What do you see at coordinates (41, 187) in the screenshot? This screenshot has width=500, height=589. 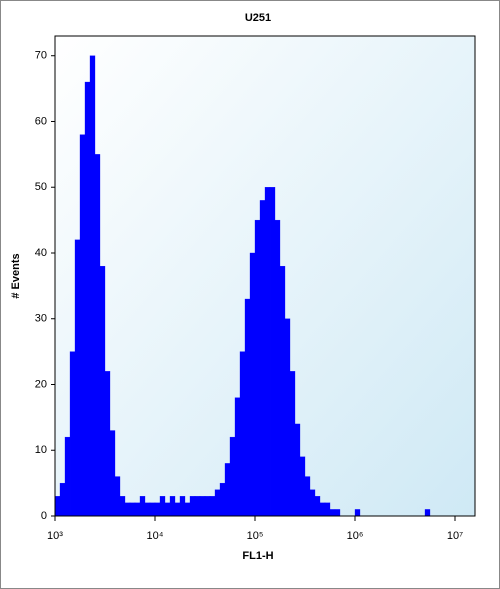 I see `y-tick-label: 50` at bounding box center [41, 187].